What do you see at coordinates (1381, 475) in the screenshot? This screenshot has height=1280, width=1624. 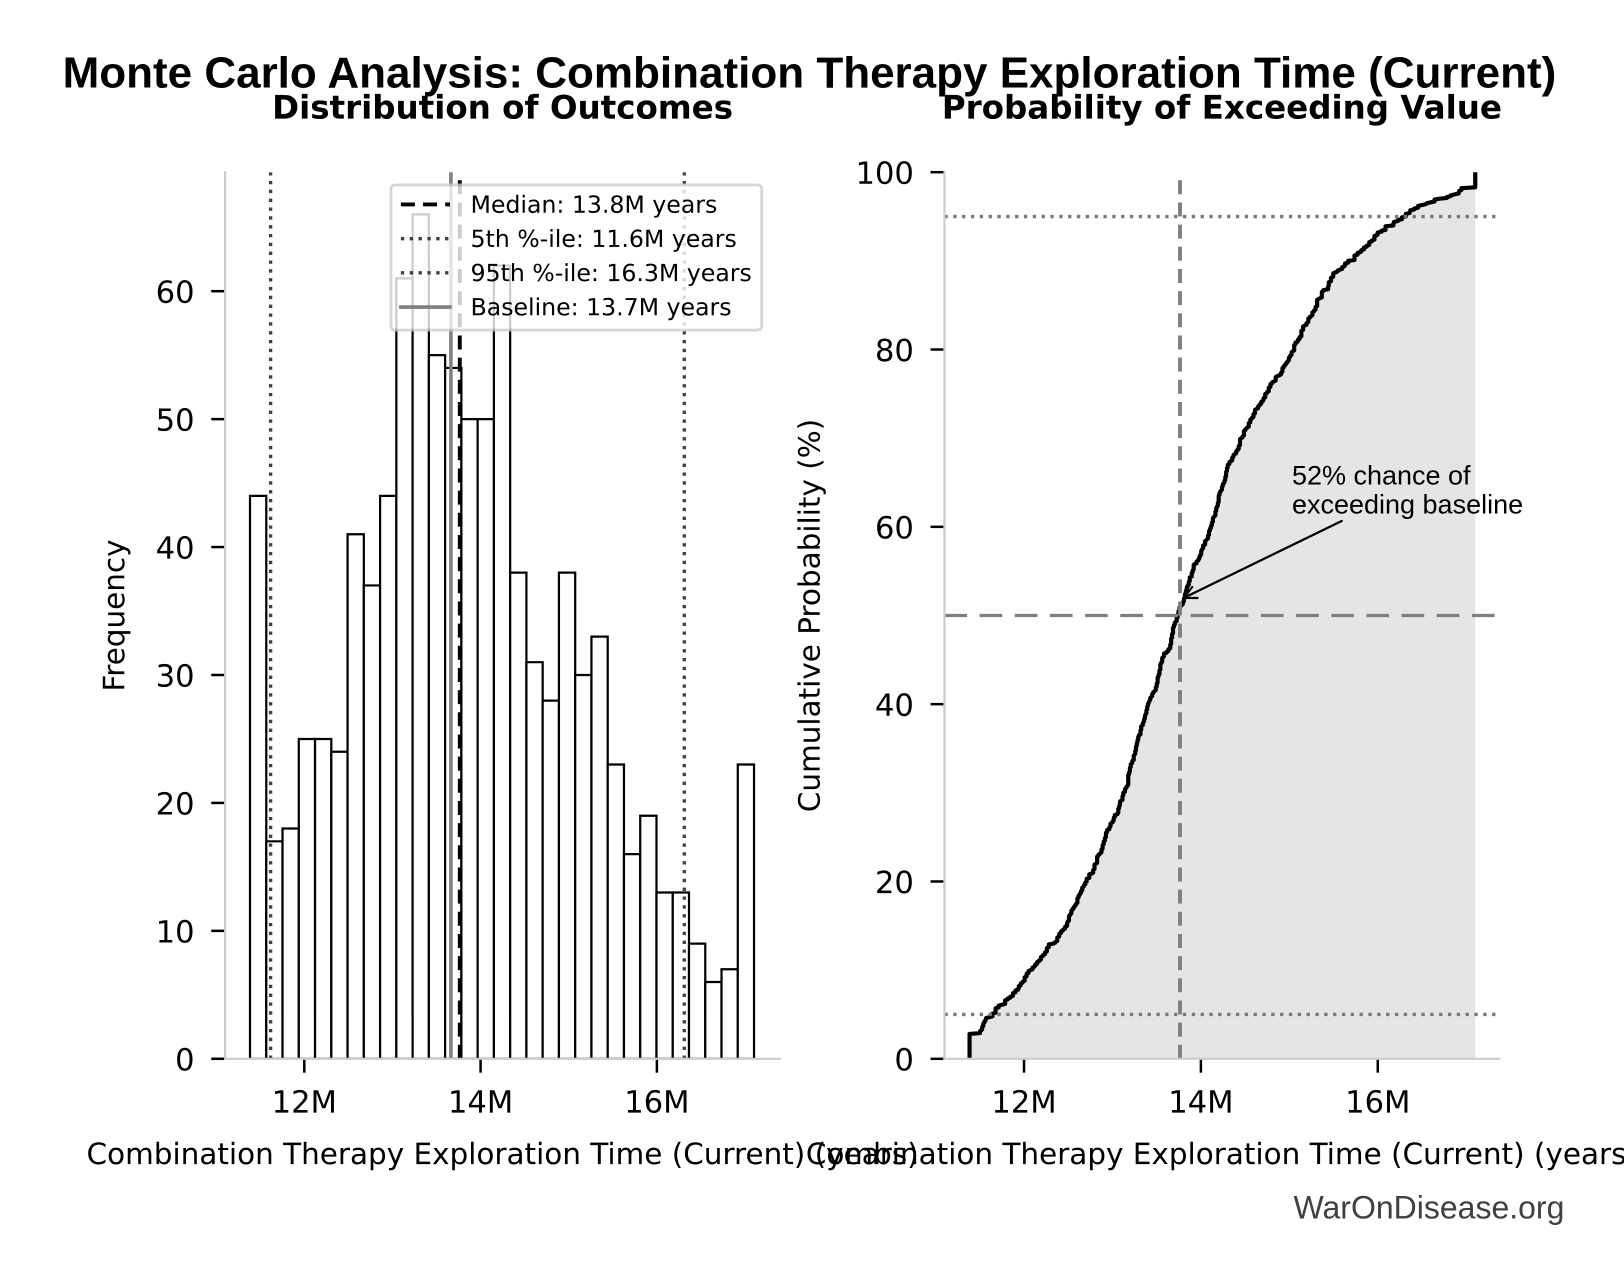 I see `svg-text: 52% chance of` at bounding box center [1381, 475].